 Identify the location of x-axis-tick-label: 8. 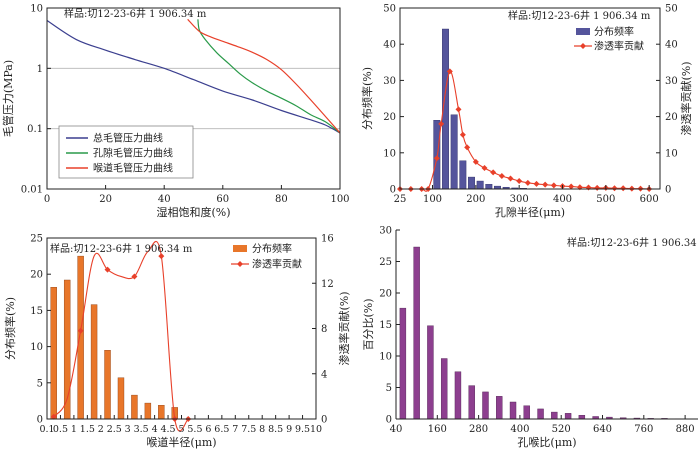
(262, 429).